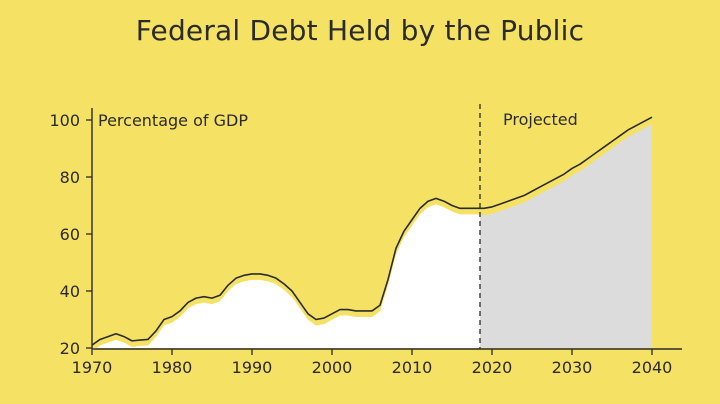 The image size is (720, 404). What do you see at coordinates (70, 234) in the screenshot?
I see `y-tick-label: 60` at bounding box center [70, 234].